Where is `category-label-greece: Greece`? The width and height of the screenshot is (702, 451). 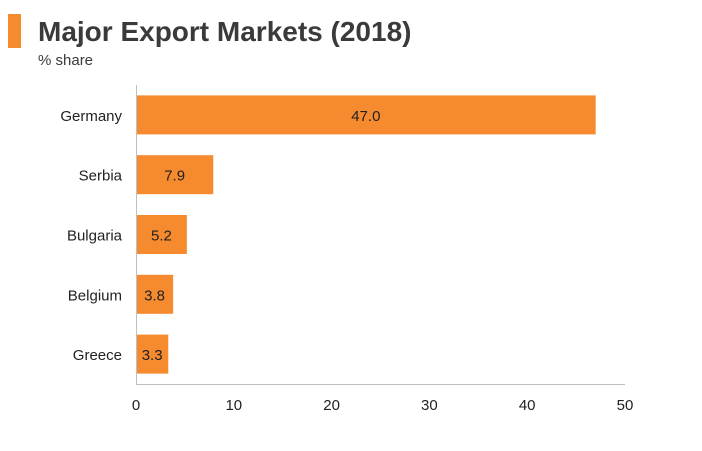
category-label-greece: Greece is located at coordinates (97, 355).